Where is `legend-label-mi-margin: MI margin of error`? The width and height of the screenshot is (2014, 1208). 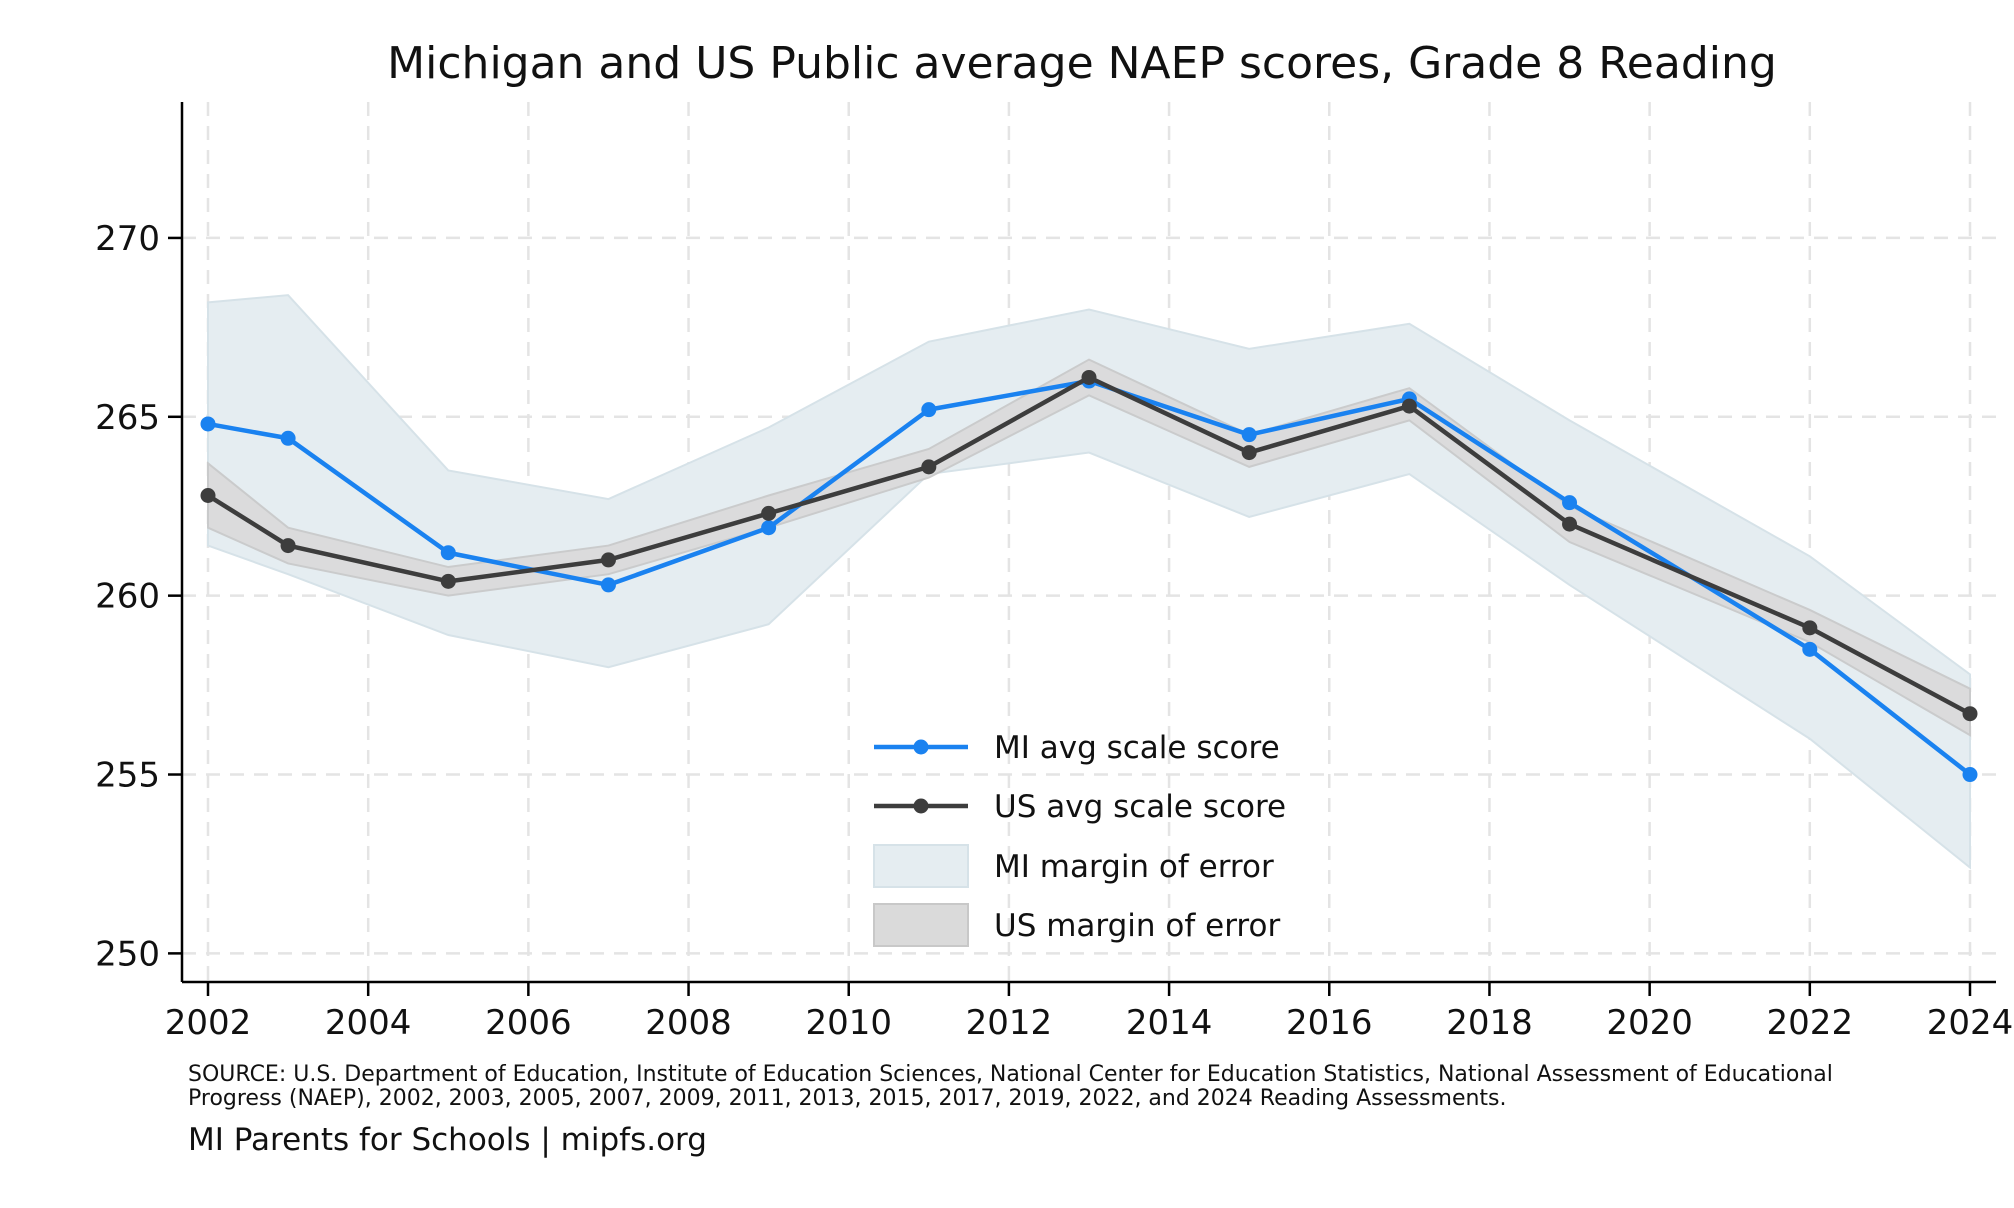
legend-label-mi-margin: MI margin of error is located at coordinates (1134, 867).